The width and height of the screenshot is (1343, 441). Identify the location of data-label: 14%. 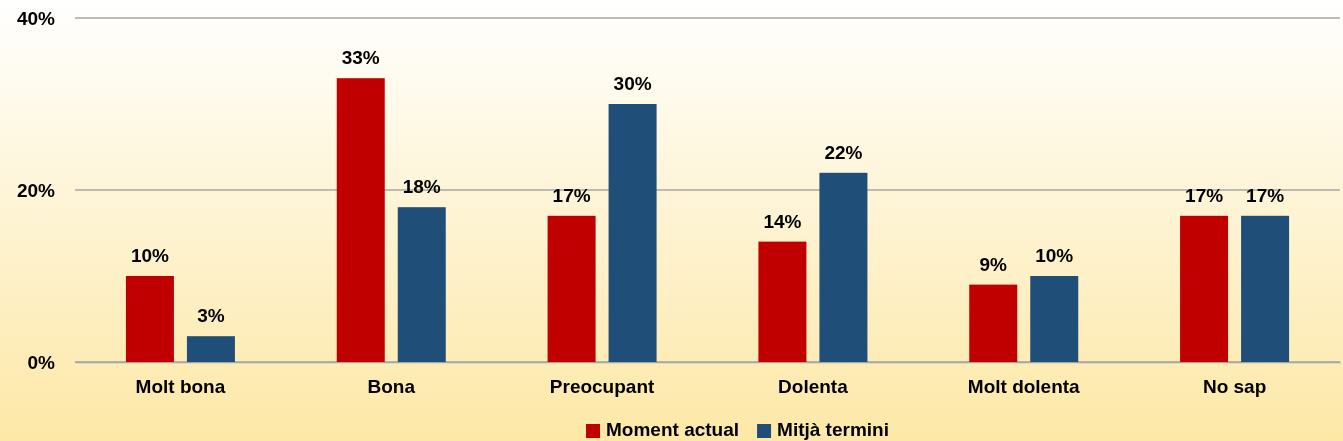
(782, 221).